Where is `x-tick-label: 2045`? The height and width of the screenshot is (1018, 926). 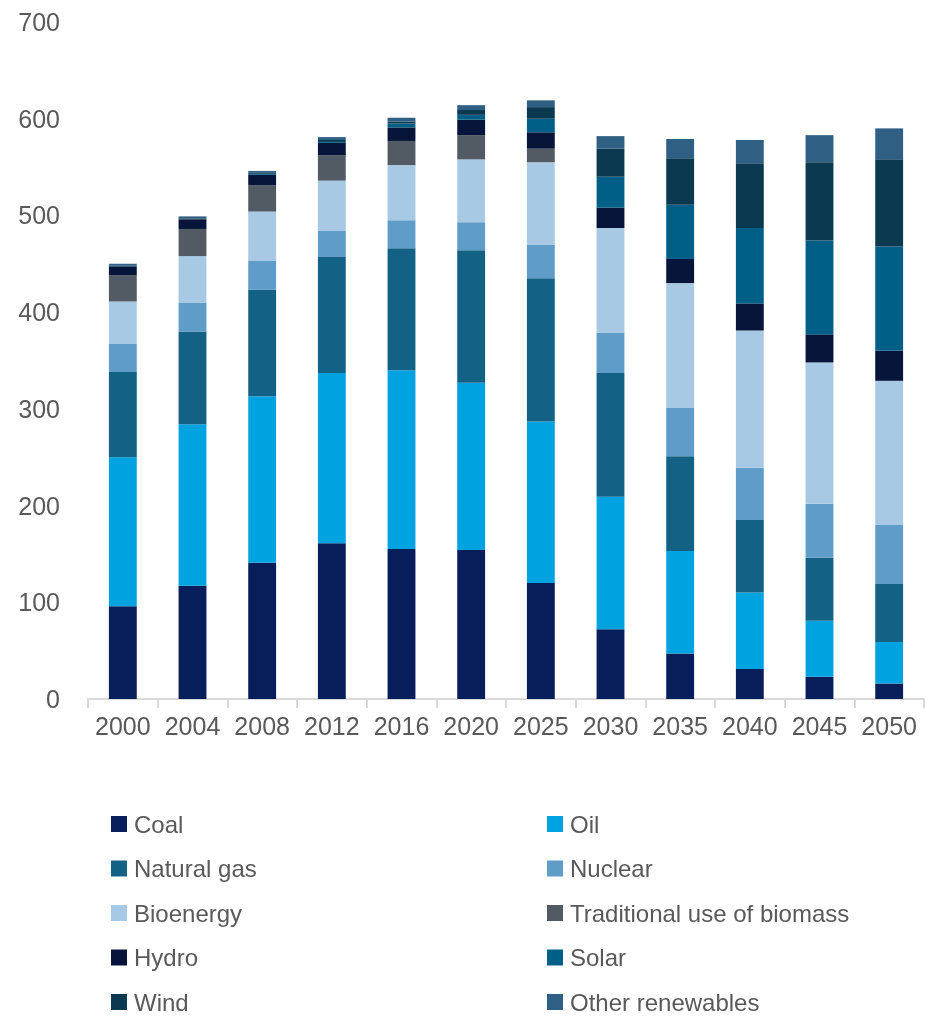
x-tick-label: 2045 is located at coordinates (819, 725).